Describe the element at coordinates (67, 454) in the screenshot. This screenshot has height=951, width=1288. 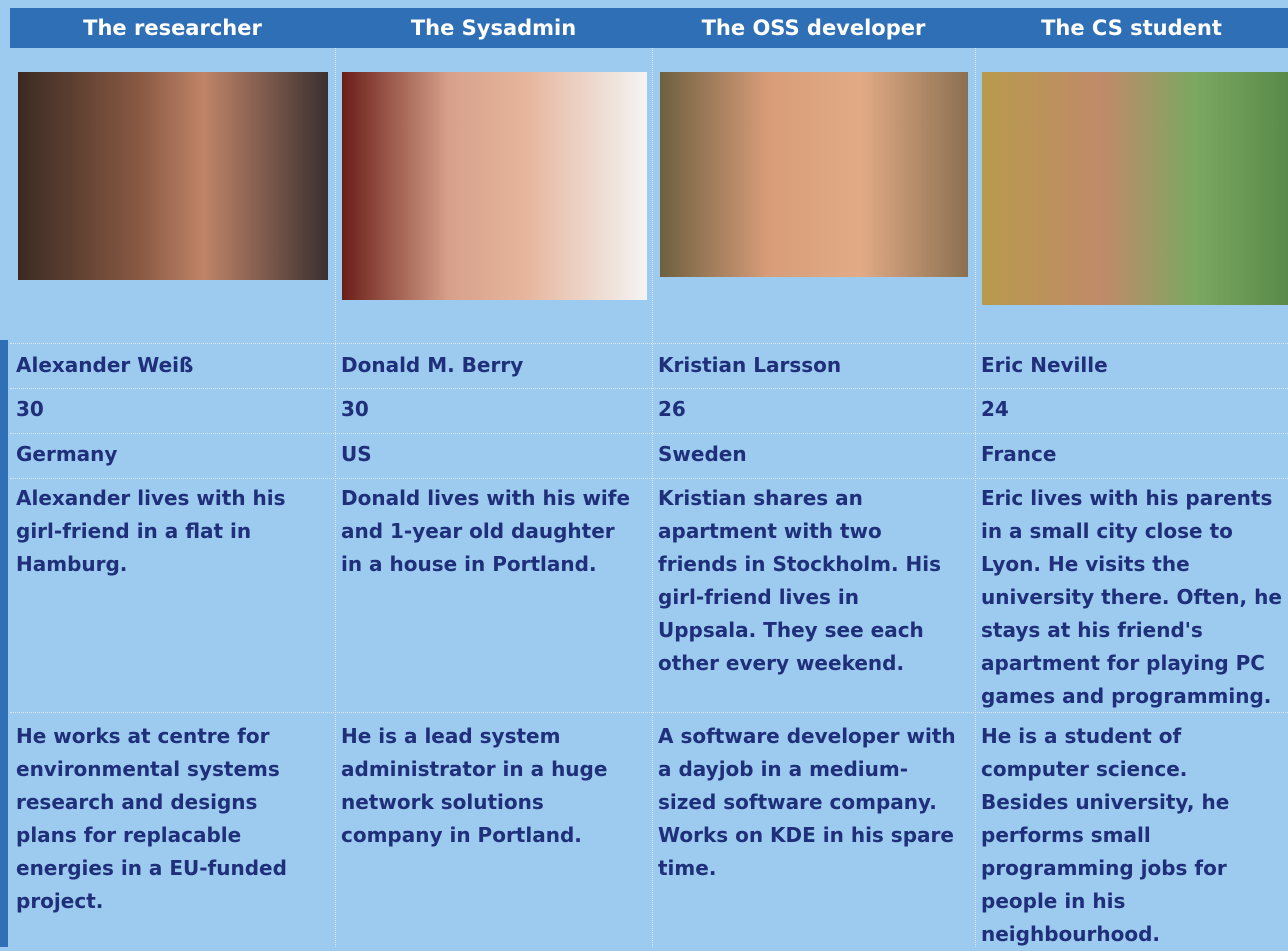
I see `person-country: Germany` at that location.